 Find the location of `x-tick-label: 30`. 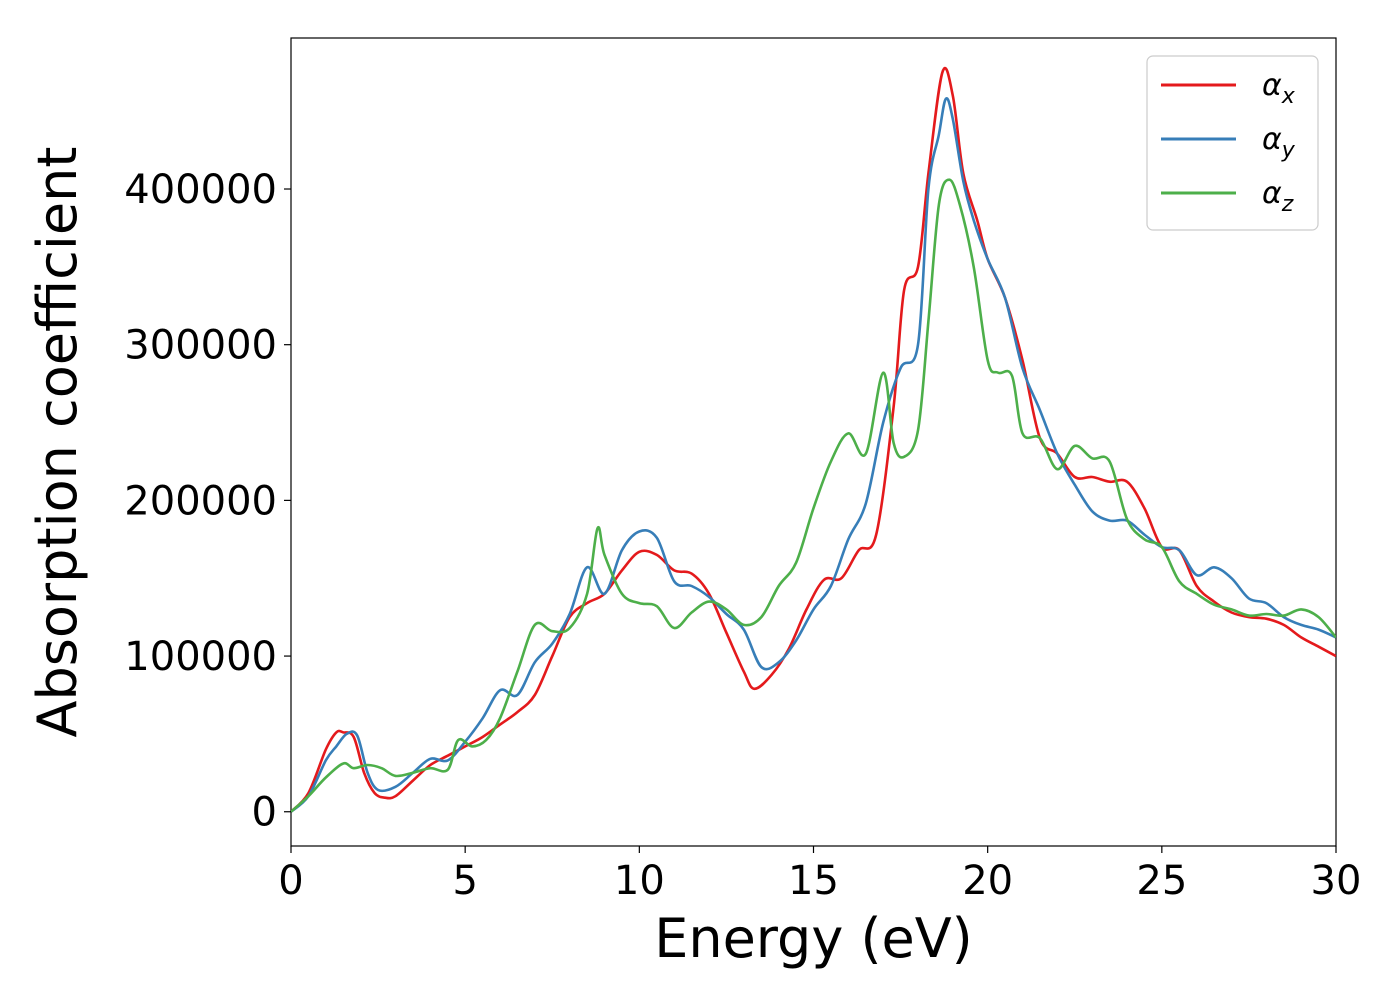

x-tick-label: 30 is located at coordinates (1336, 881).